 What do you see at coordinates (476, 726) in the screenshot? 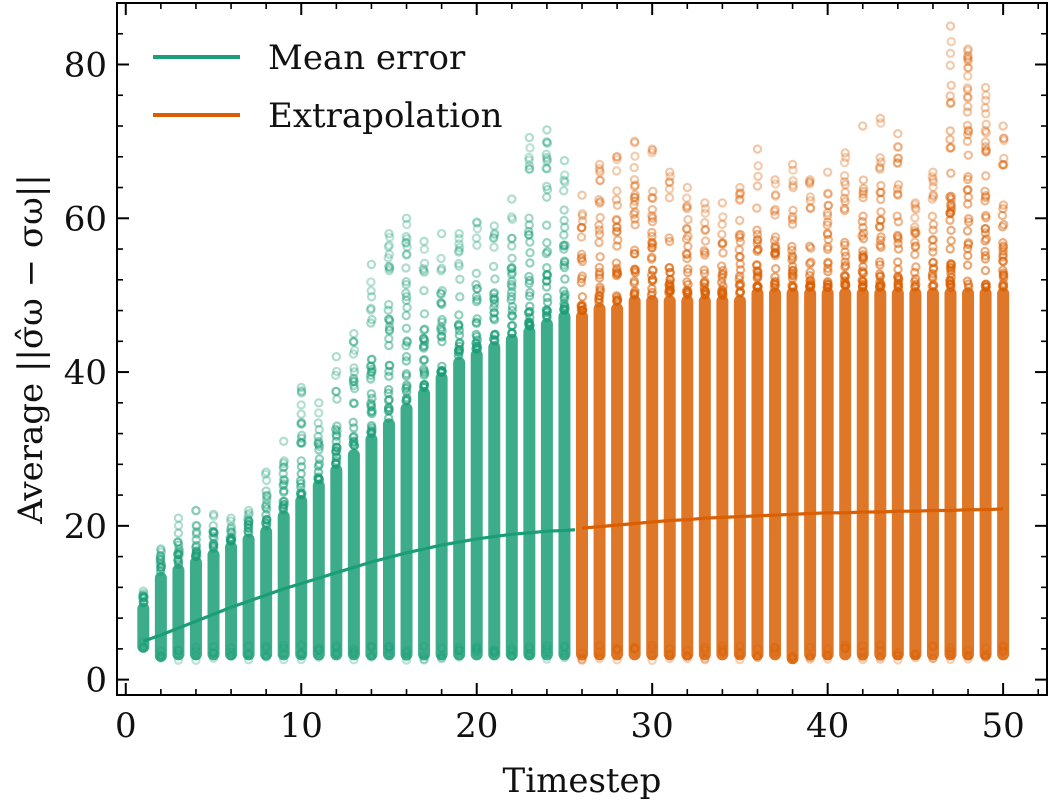
I see `x-tick-label: 20` at bounding box center [476, 726].